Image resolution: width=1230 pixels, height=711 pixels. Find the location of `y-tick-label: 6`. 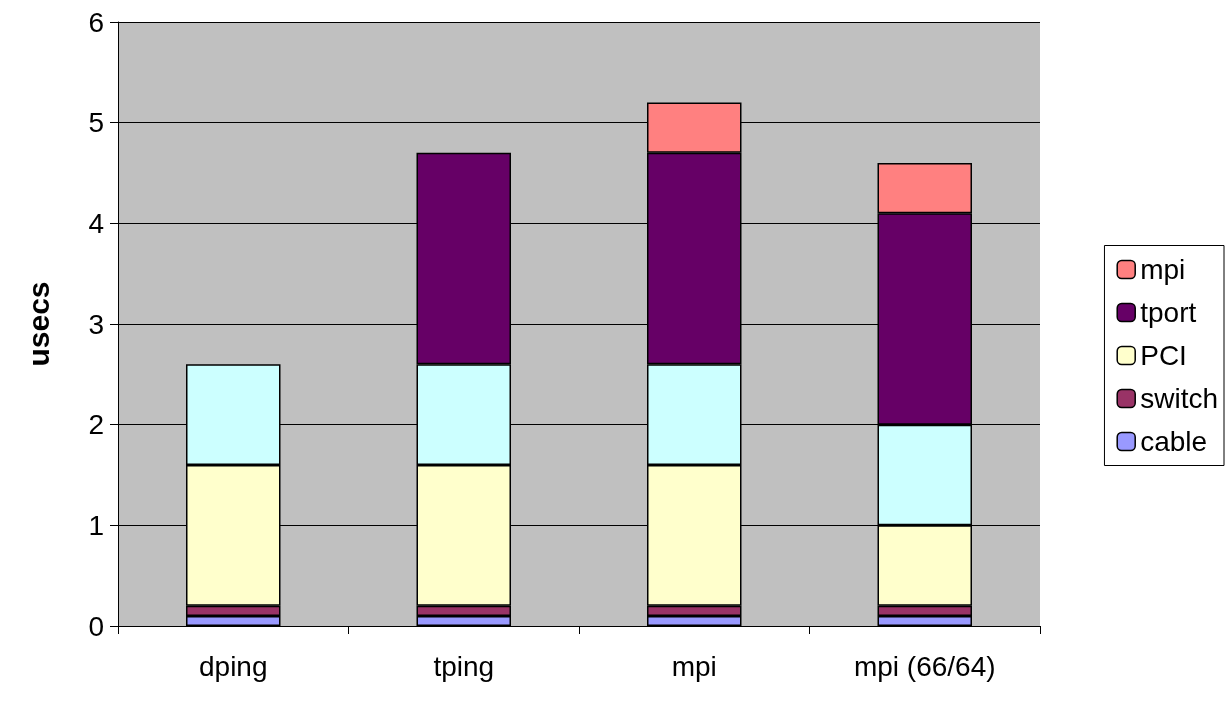

y-tick-label: 6 is located at coordinates (96, 22).